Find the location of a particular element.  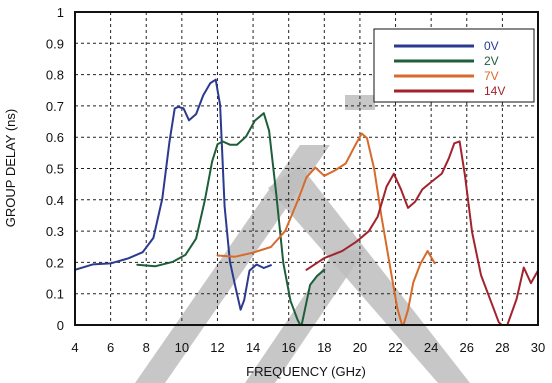

x-tick-label: 12 is located at coordinates (217, 347).